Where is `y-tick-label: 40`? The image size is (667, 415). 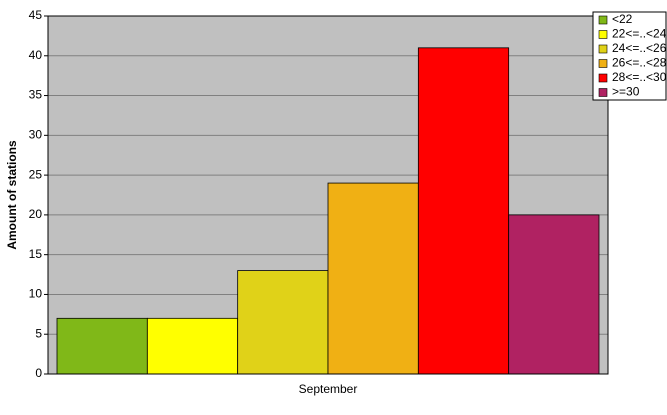
y-tick-label: 40 is located at coordinates (36, 55).